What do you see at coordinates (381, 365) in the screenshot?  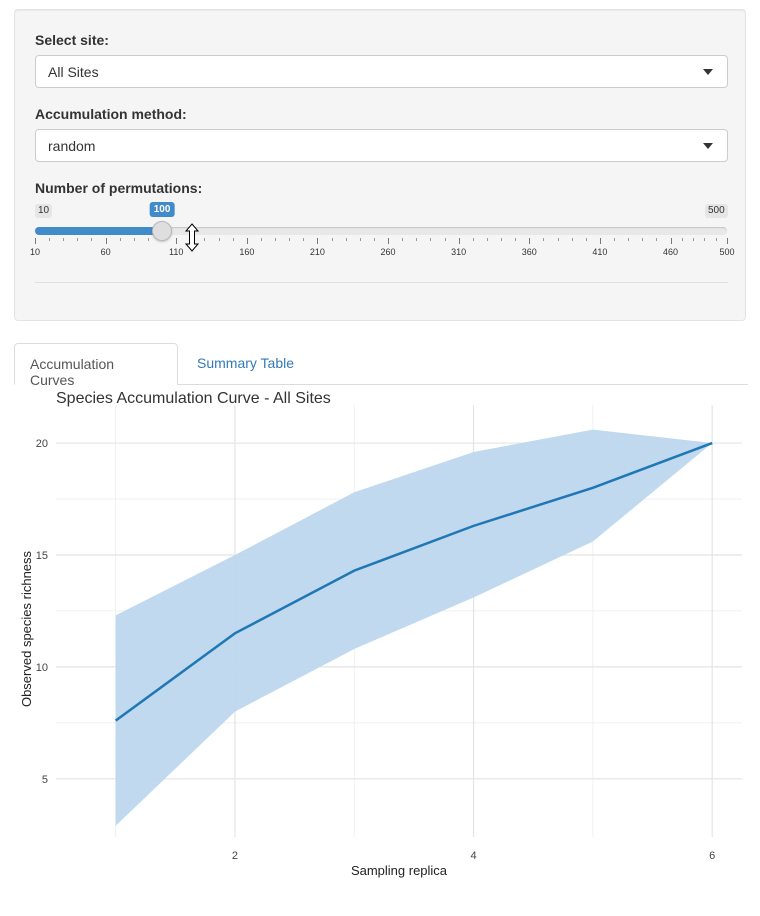 I see `tab-bar: Accumulation Curves Summary Table` at bounding box center [381, 365].